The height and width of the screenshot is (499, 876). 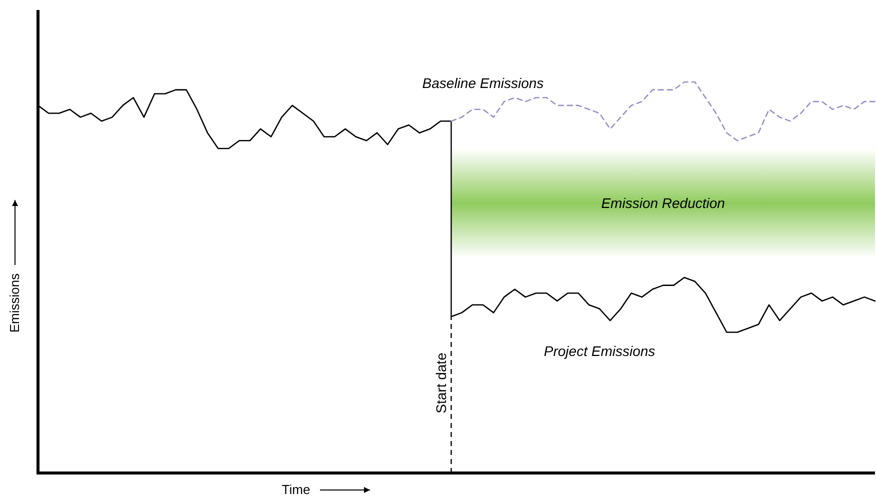 What do you see at coordinates (14, 302) in the screenshot?
I see `y-axis-title: Emissions` at bounding box center [14, 302].